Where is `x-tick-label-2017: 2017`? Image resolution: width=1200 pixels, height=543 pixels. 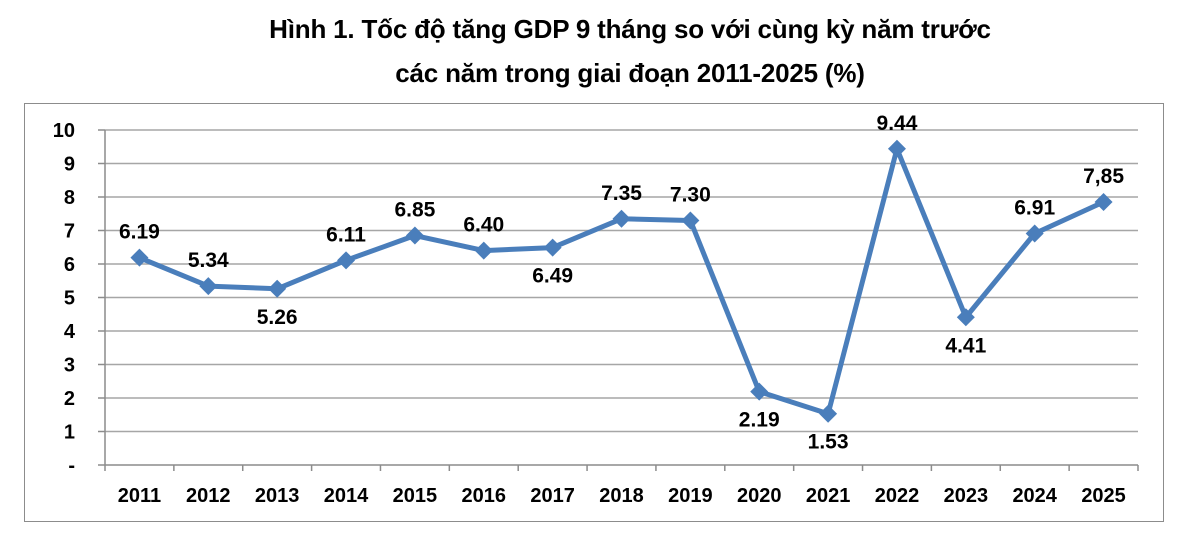
x-tick-label-2017: 2017 is located at coordinates (552, 496).